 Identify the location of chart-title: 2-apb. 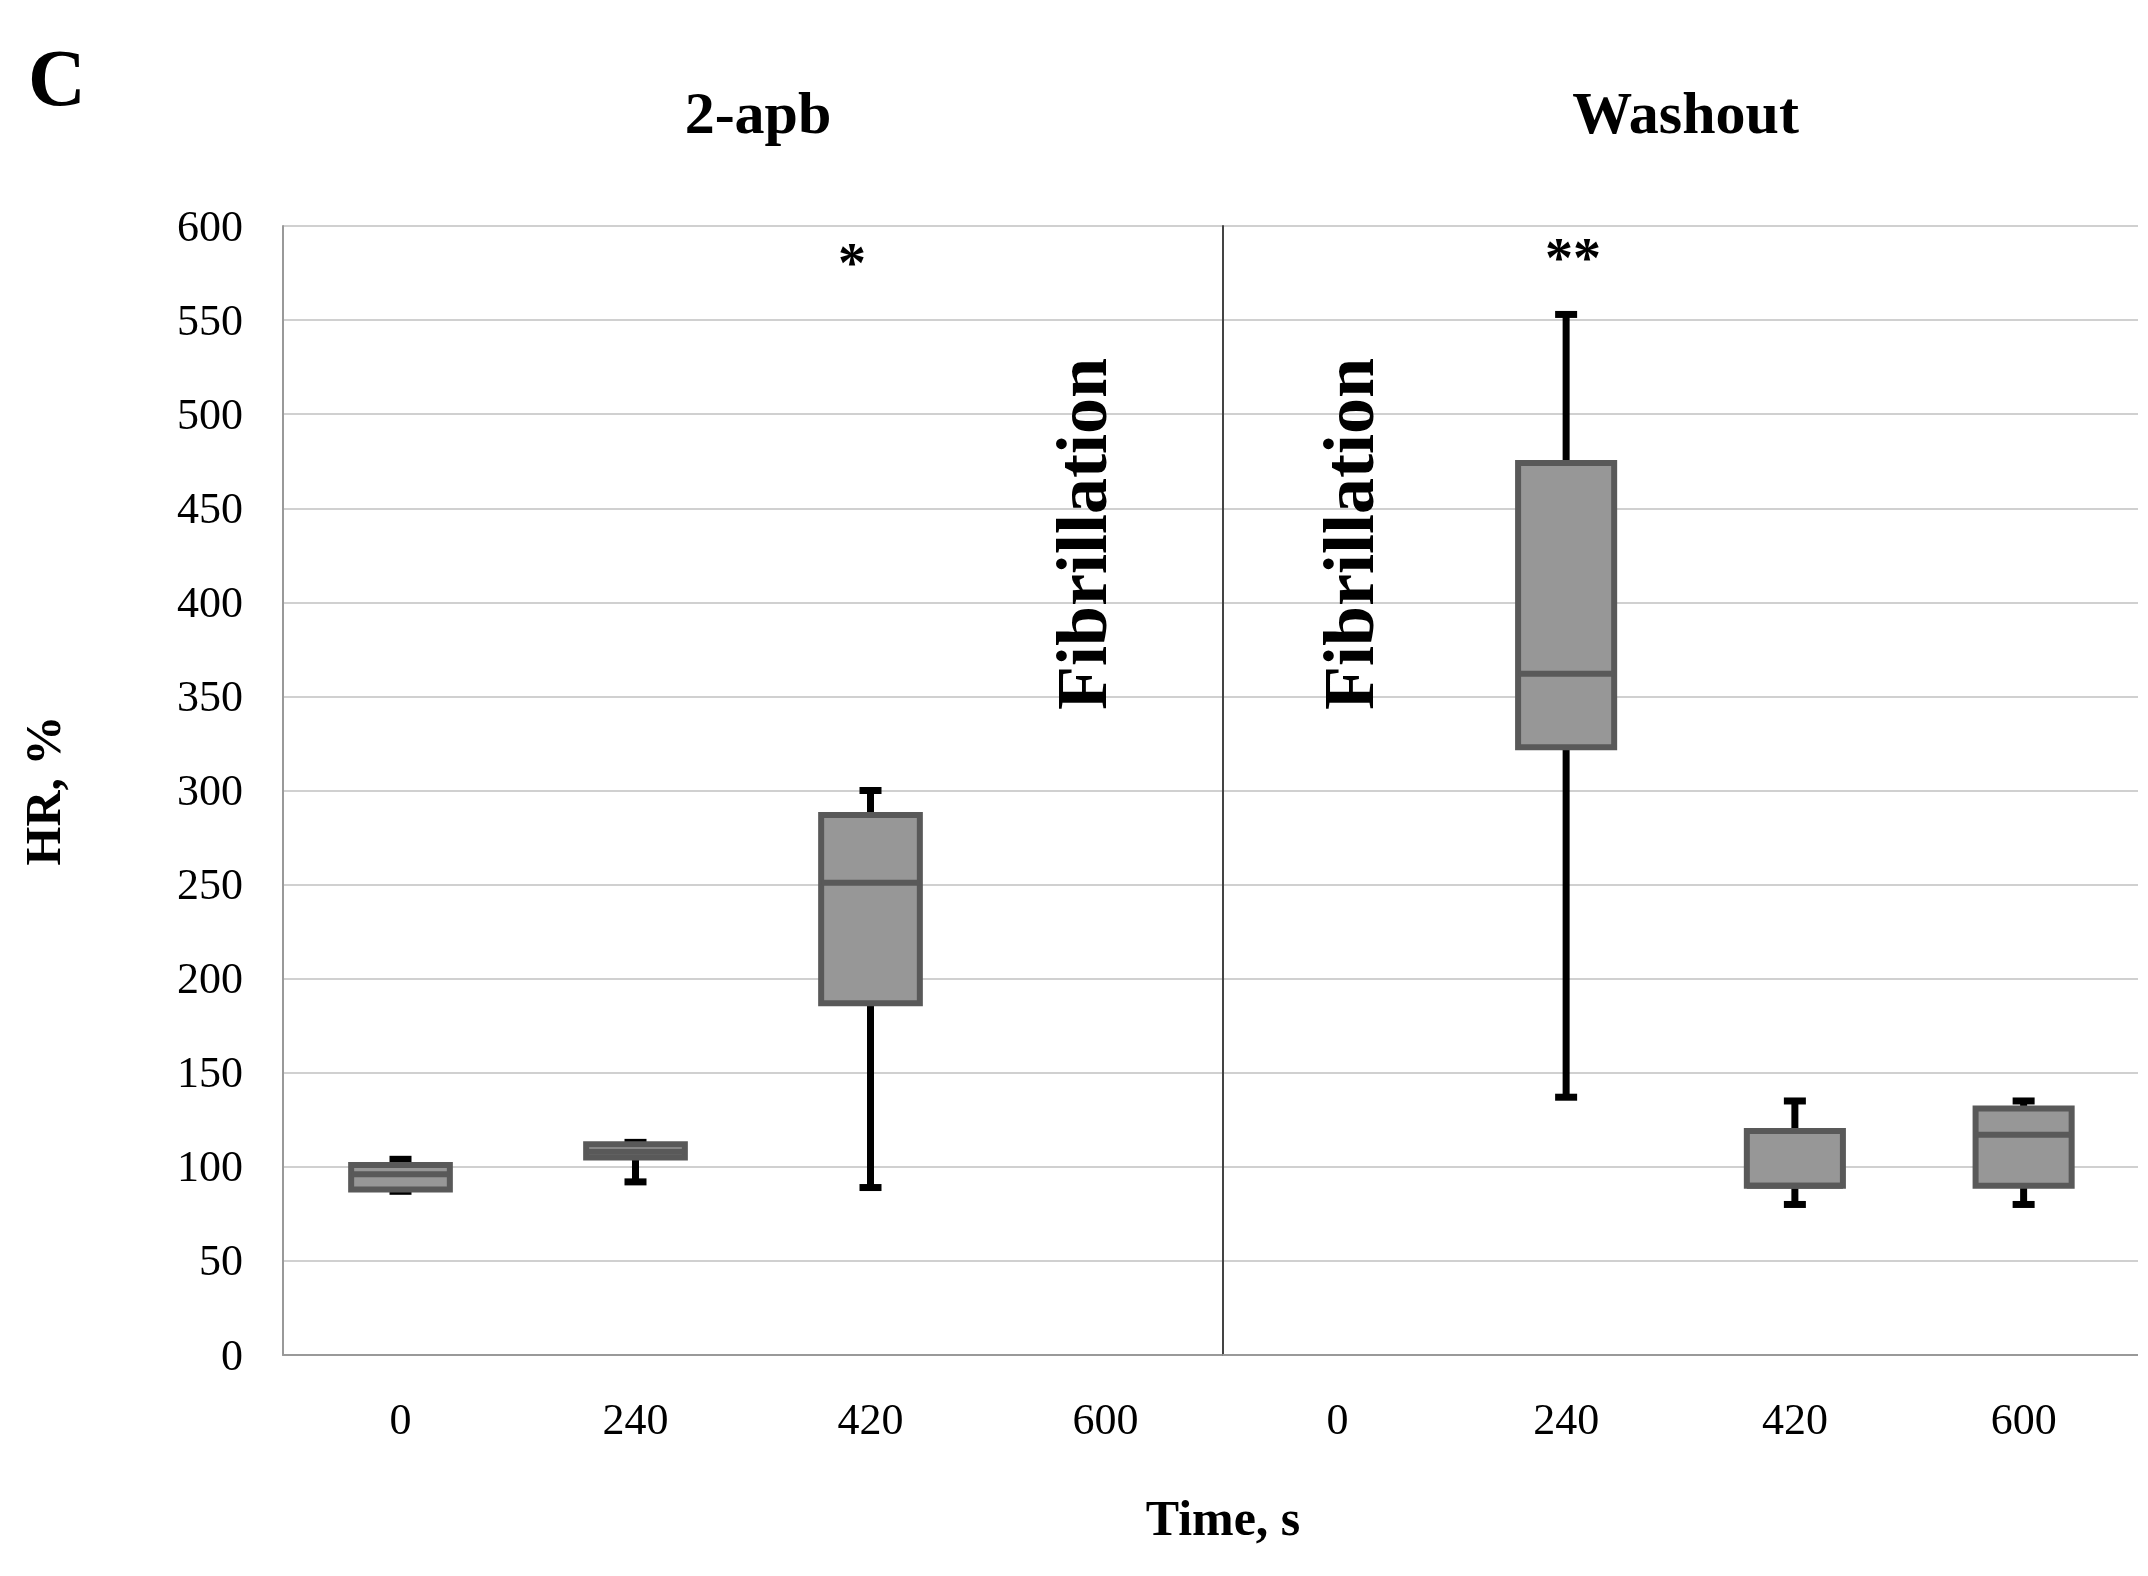
(758, 113).